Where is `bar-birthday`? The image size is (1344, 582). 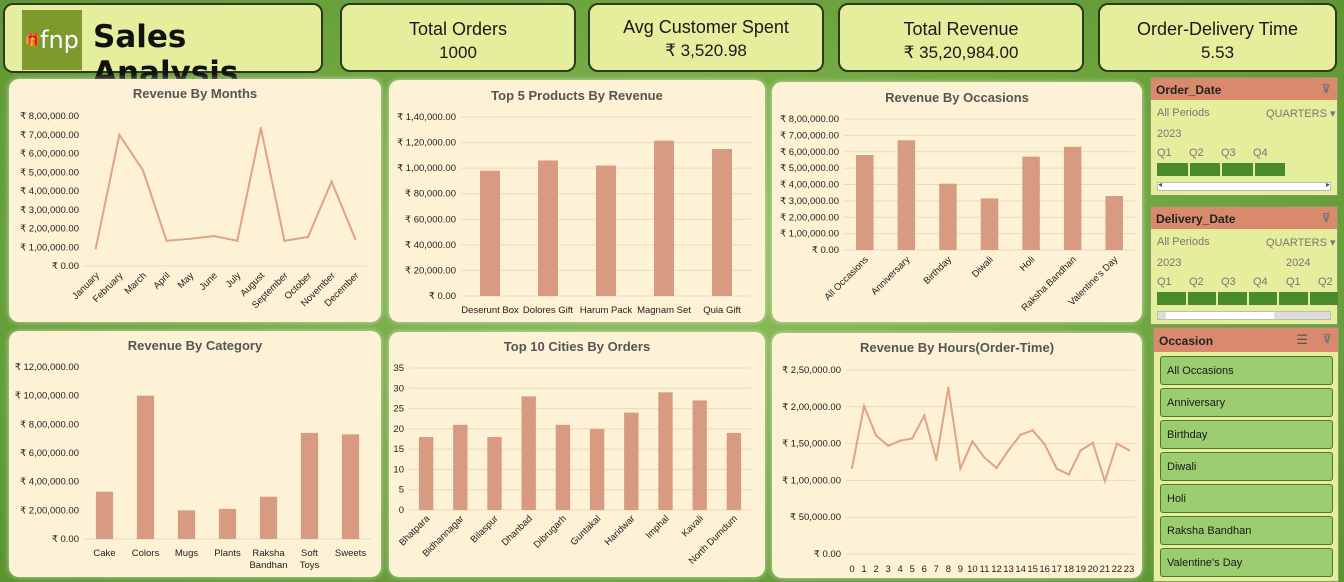 bar-birthday is located at coordinates (948, 216).